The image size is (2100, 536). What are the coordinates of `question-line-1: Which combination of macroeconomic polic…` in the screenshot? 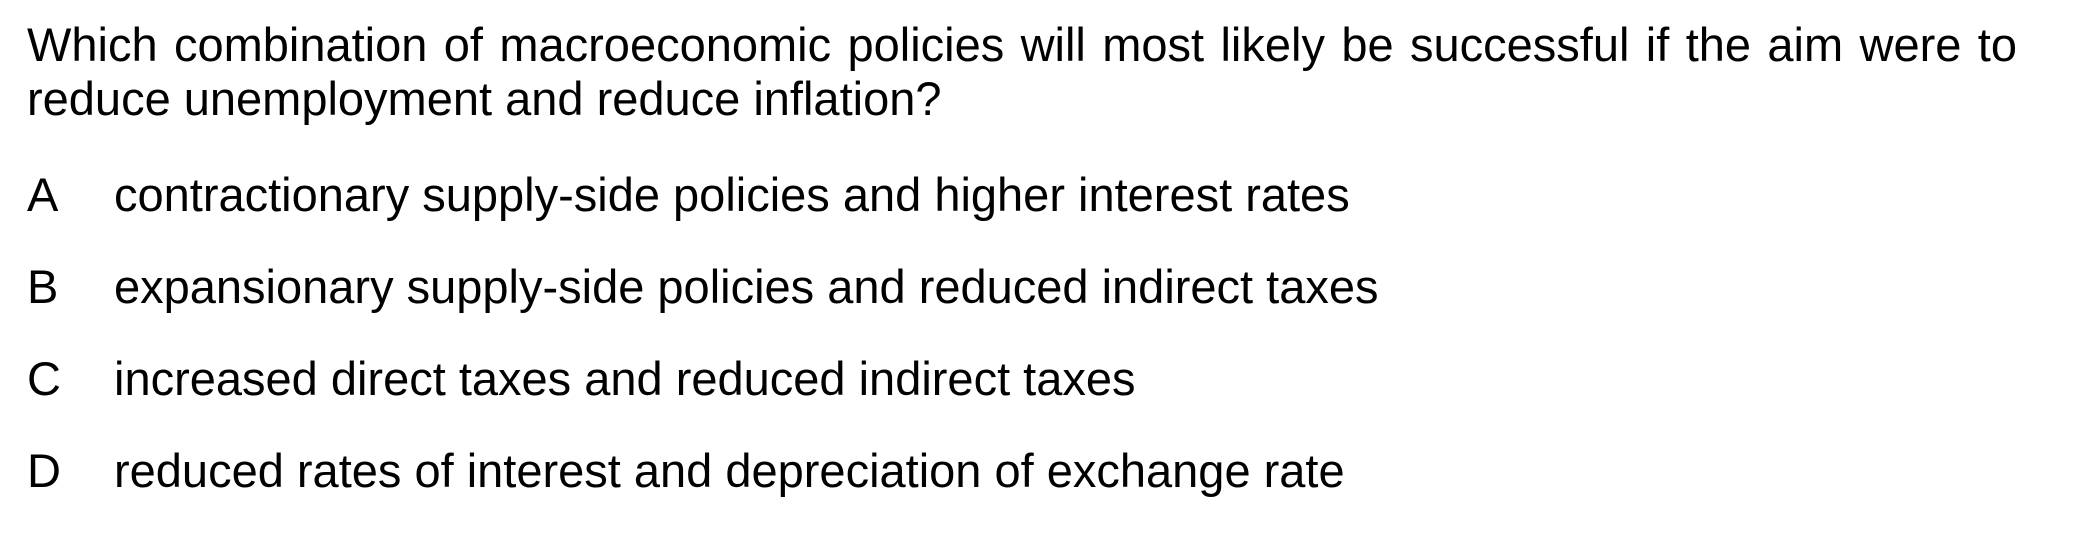 It's located at (1022, 44).